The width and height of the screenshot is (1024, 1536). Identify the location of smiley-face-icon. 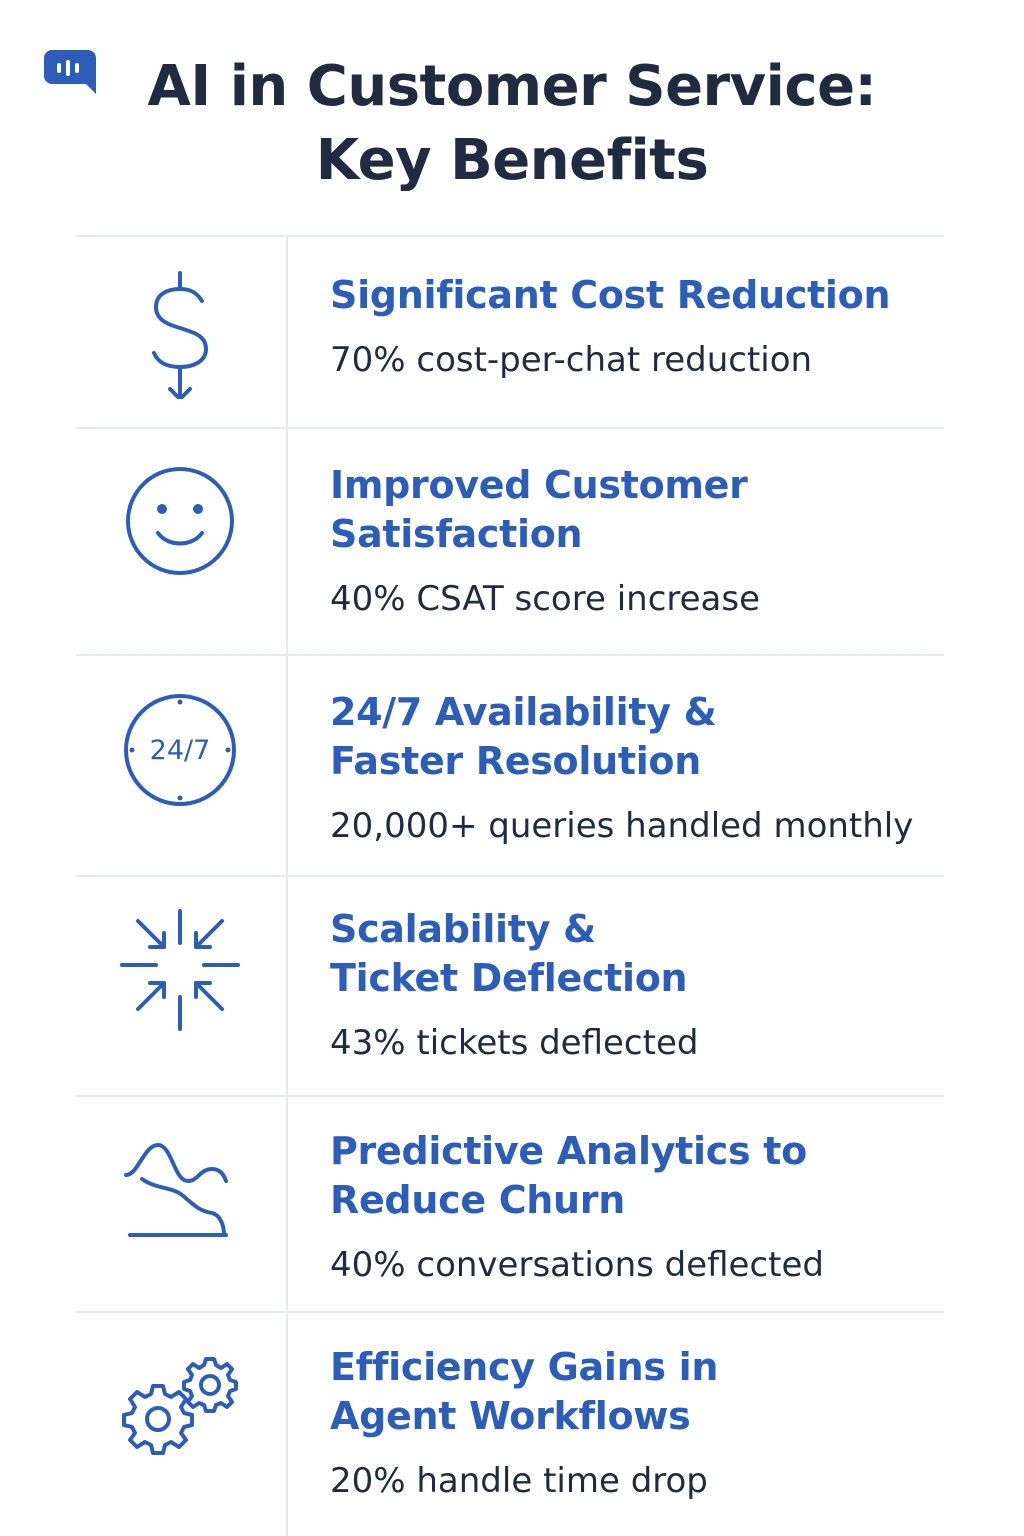
(180, 521).